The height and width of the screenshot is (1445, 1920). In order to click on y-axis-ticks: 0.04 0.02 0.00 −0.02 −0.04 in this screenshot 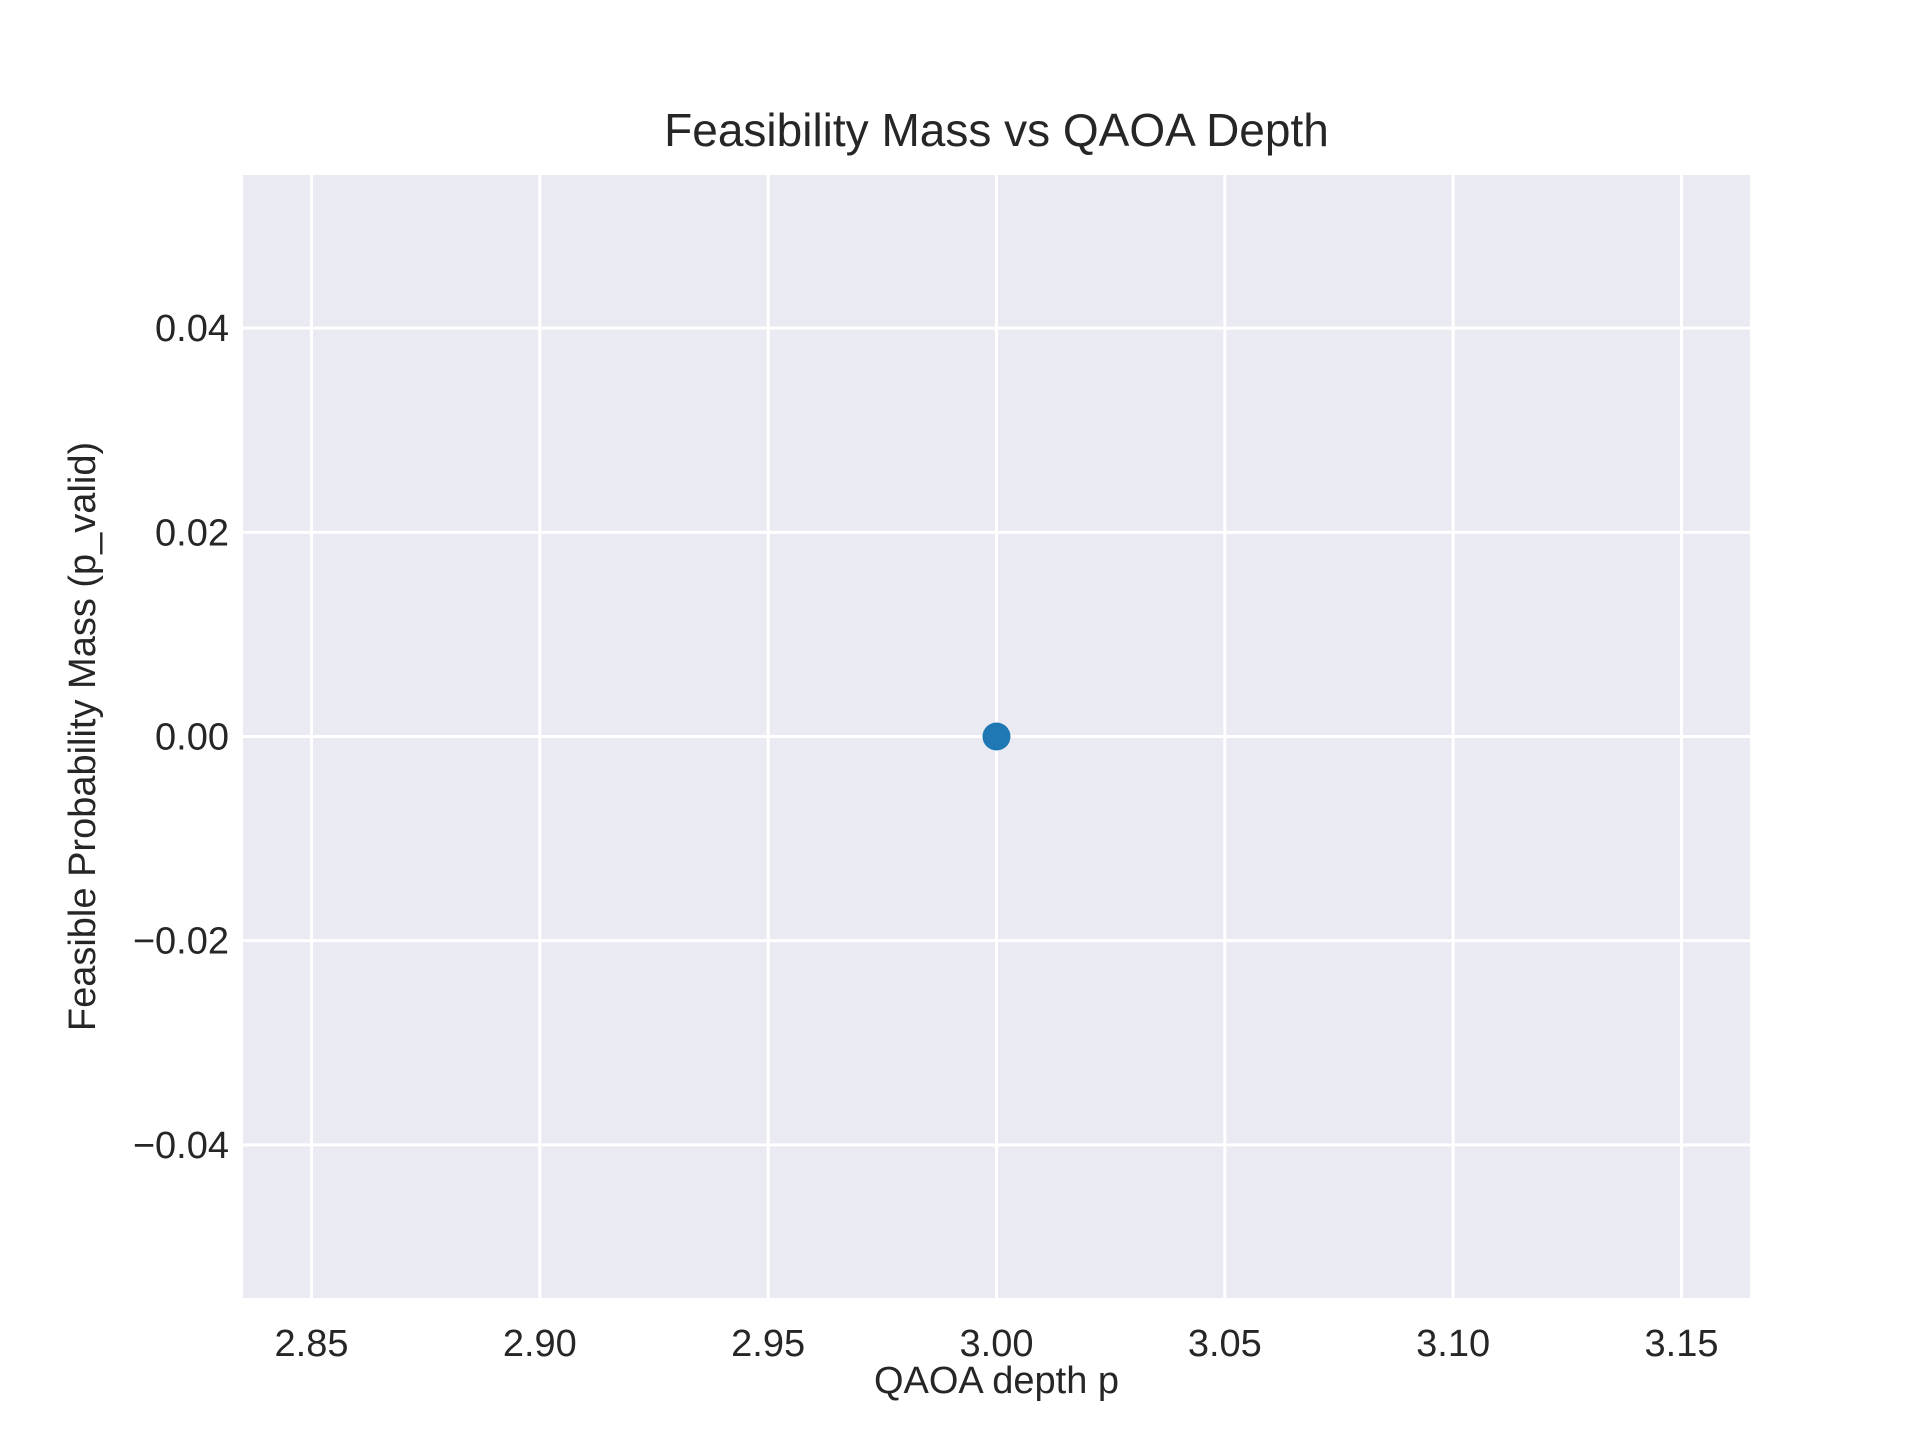, I will do `click(181, 737)`.